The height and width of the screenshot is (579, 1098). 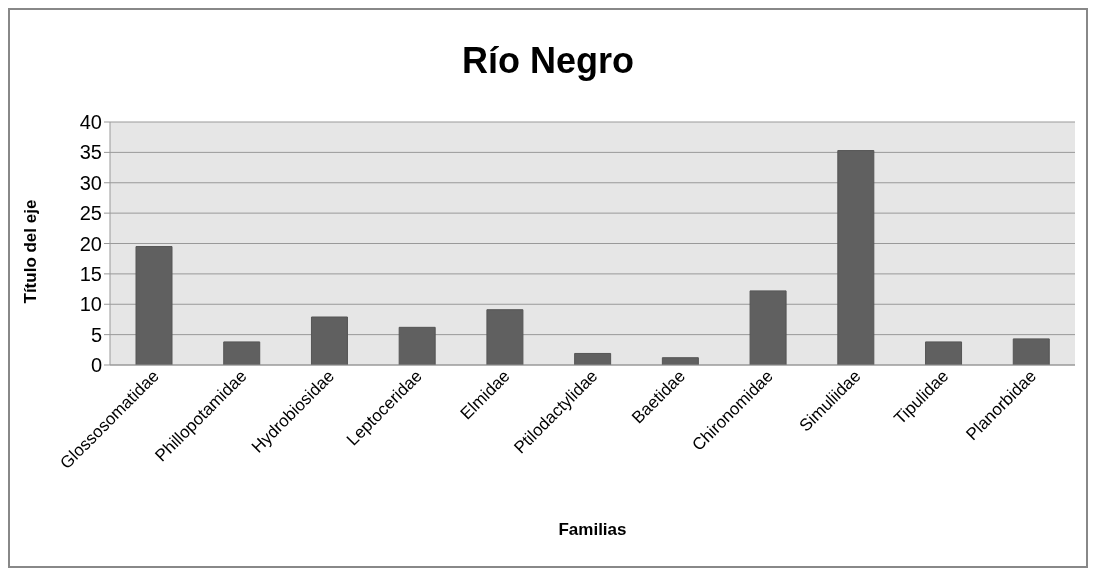 I want to click on y-tick-label: 10, so click(x=90, y=304).